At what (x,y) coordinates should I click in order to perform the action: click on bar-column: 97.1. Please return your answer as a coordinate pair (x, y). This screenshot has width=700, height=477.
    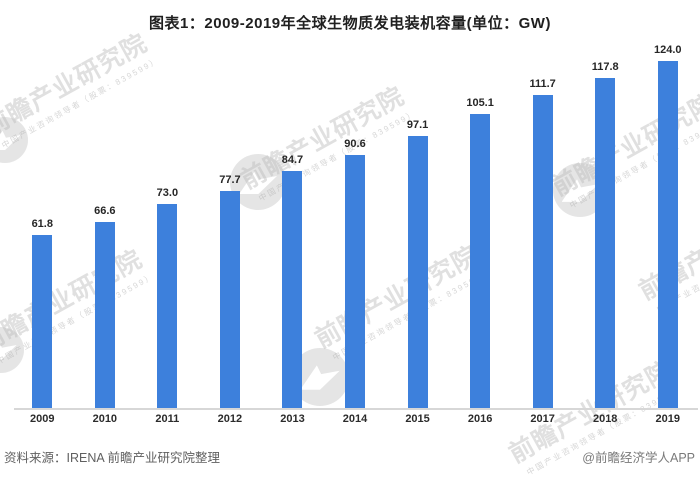
    Looking at the image, I should click on (417, 263).